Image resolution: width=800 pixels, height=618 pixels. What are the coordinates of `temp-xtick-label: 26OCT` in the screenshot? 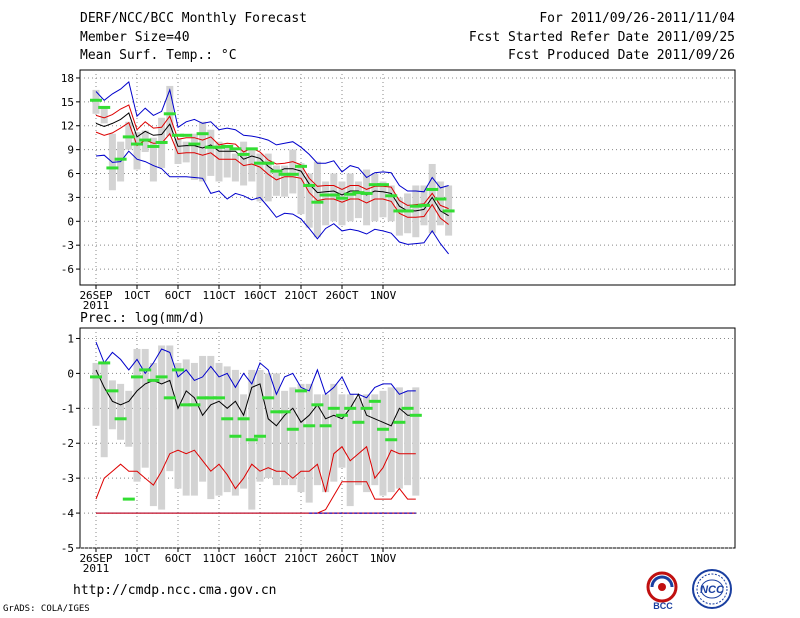 It's located at (341, 295).